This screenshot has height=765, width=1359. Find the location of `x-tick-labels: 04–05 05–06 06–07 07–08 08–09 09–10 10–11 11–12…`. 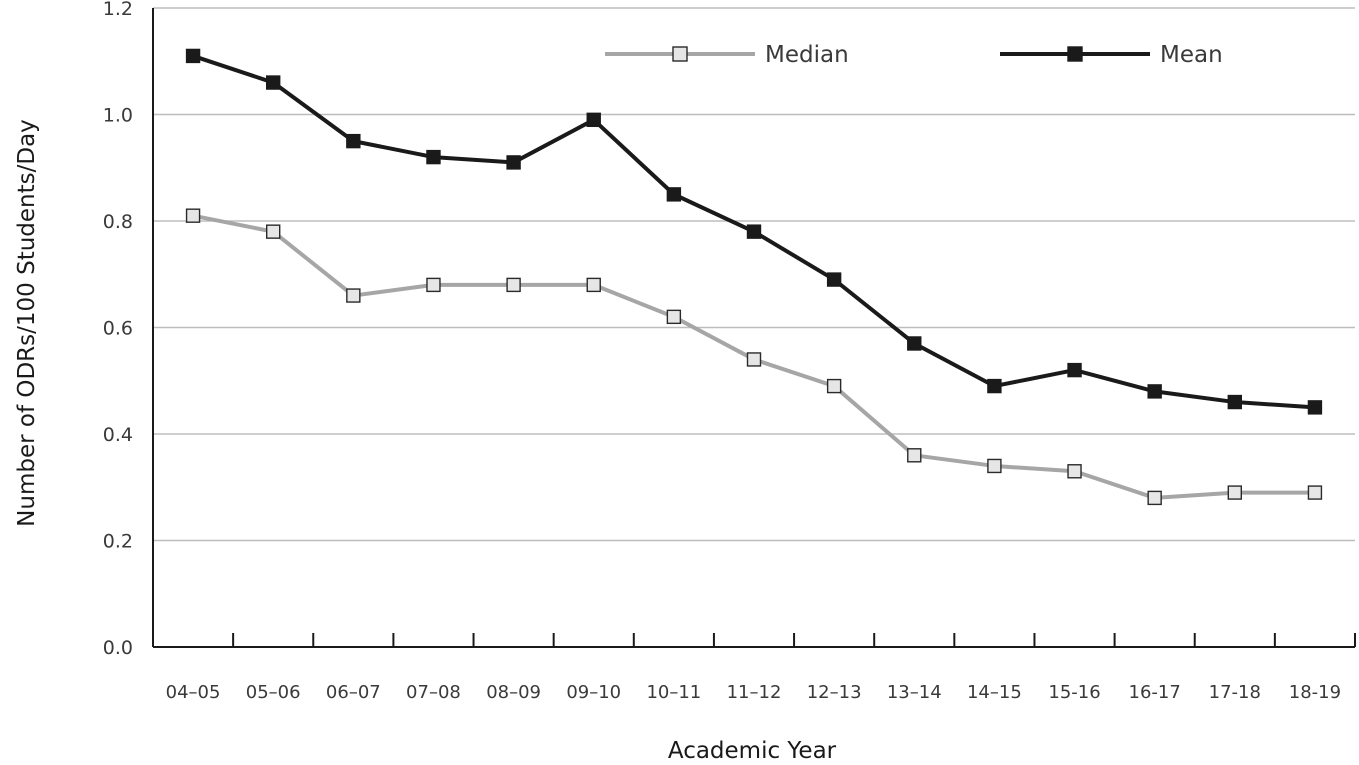

x-tick-labels: 04–05 05–06 06–07 07–08 08–09 09–10 10–11 11–12… is located at coordinates (753, 692).